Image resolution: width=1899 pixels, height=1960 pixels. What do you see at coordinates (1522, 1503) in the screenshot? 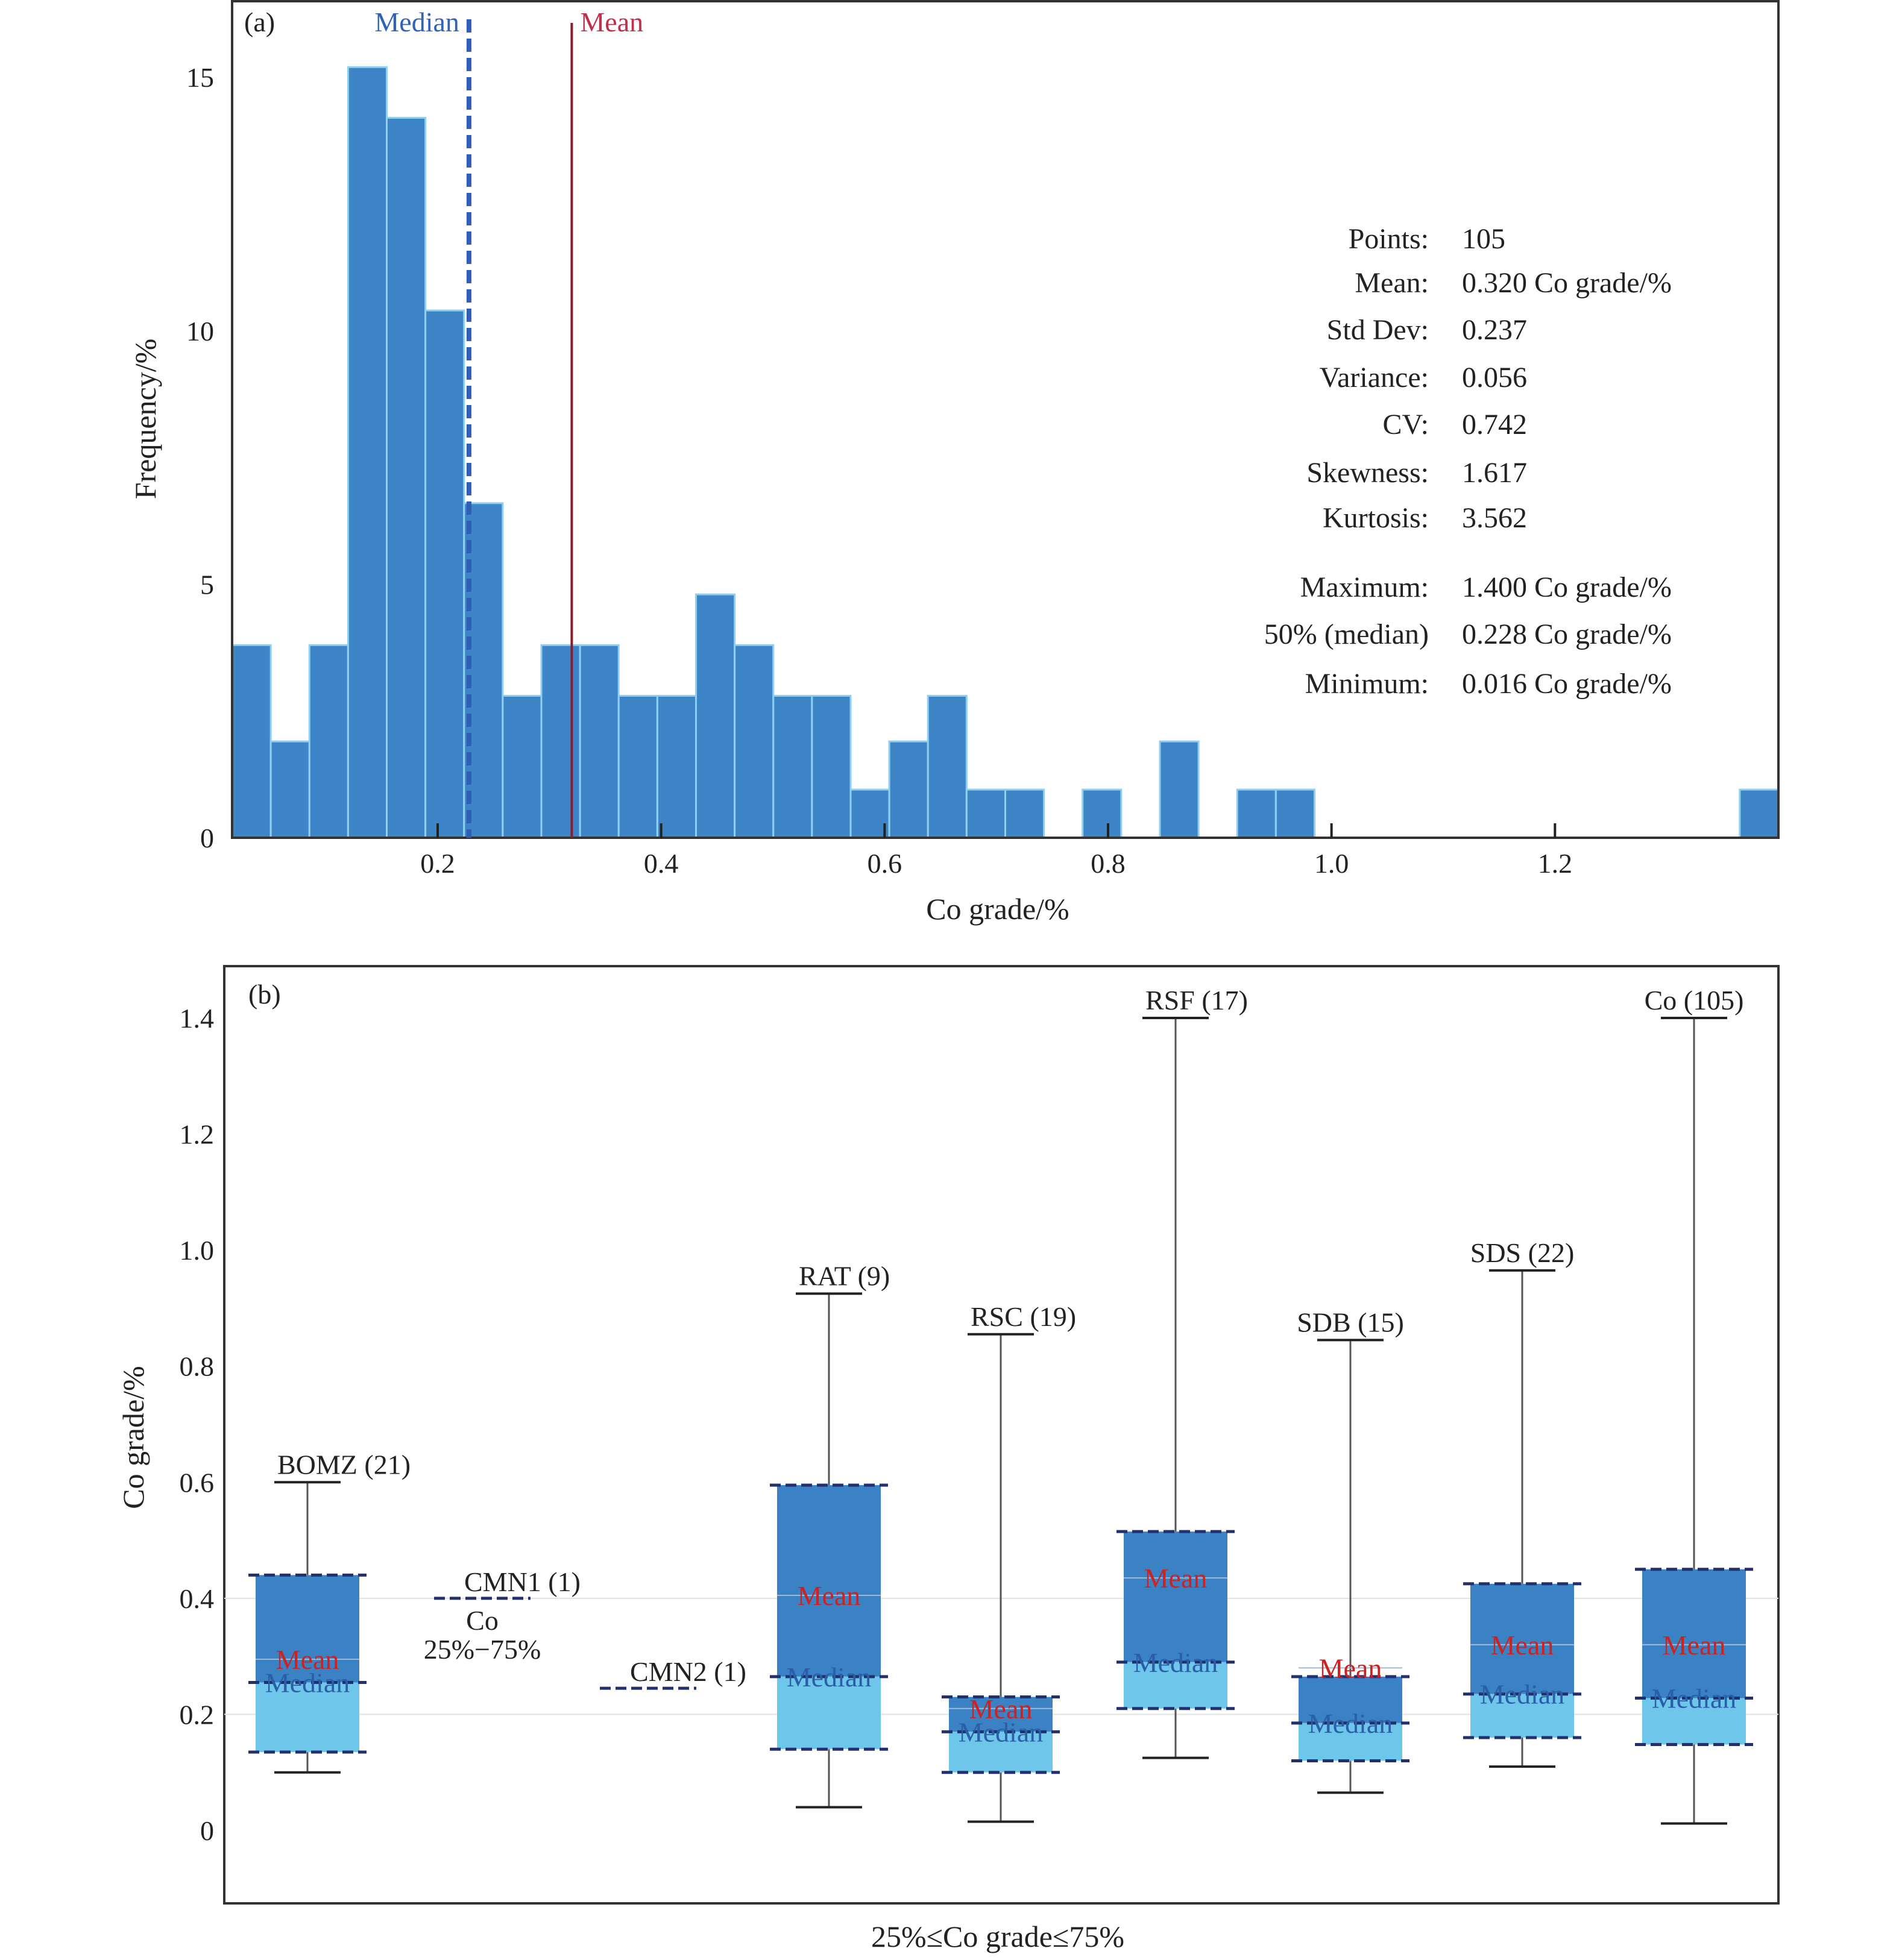
I see `boxplot-group: Mean Median SDS (22)` at bounding box center [1522, 1503].